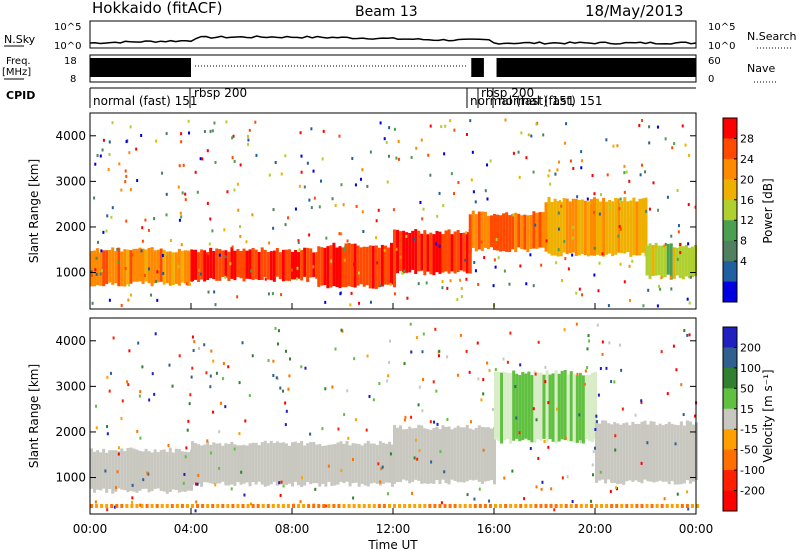 The width and height of the screenshot is (800, 554). Describe the element at coordinates (738, 210) in the screenshot. I see `power-colorbar: 28 24 20 16 12 8 4` at that location.